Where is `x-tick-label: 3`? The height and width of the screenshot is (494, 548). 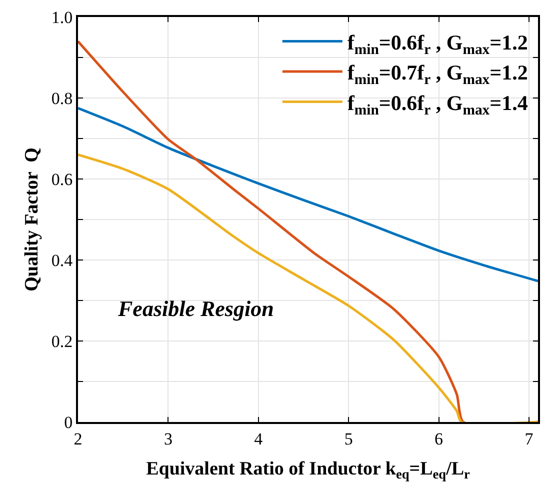
x-tick-label: 3 is located at coordinates (168, 438).